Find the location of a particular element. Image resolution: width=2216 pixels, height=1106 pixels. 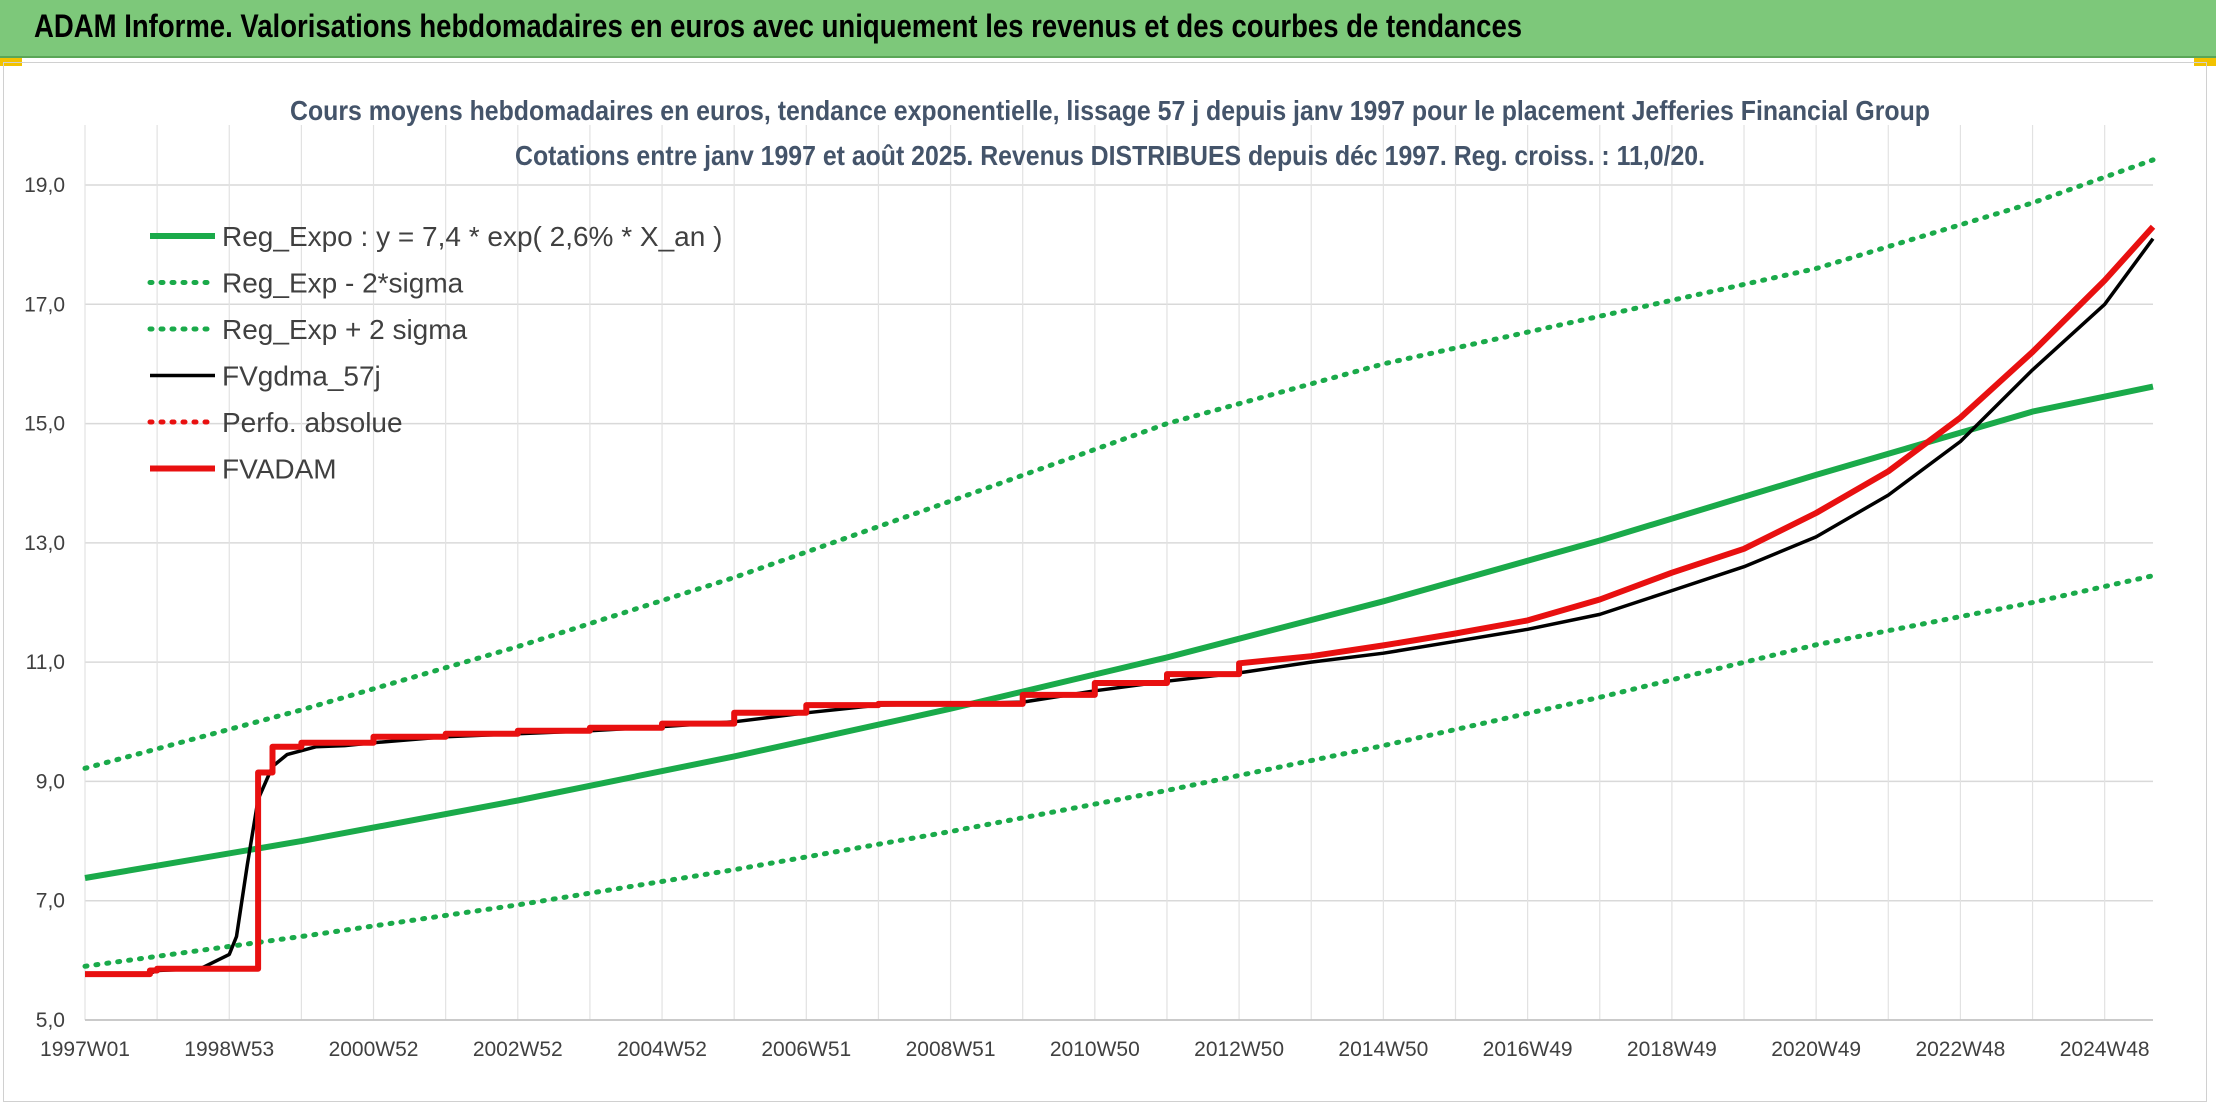

y-tick-label: 19,0 is located at coordinates (44, 185).